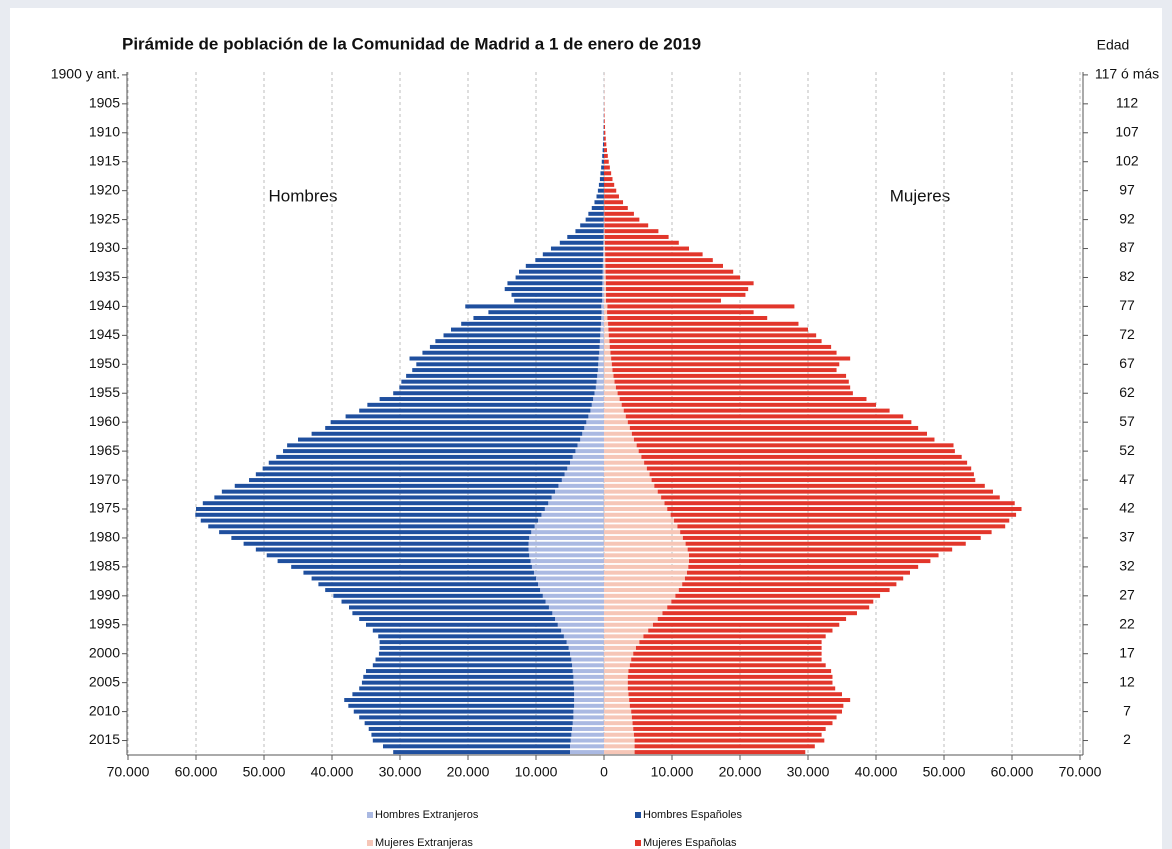 This screenshot has height=849, width=1172. I want to click on y2-tick-label: 2, so click(1127, 739).